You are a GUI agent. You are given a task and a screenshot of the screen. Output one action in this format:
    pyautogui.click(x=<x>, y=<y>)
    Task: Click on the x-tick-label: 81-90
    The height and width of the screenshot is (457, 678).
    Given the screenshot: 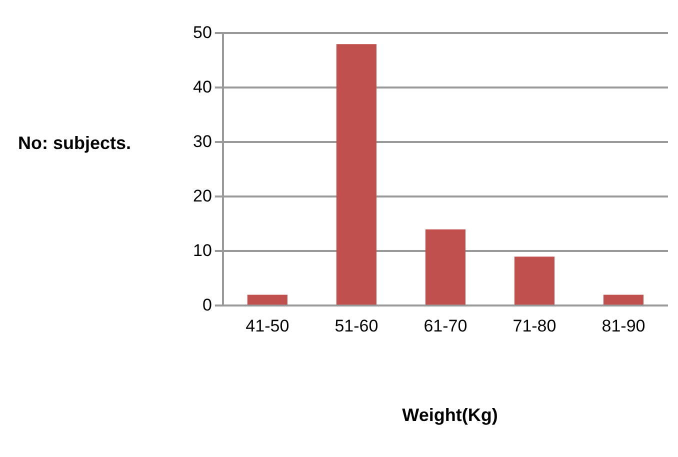 What is the action you would take?
    pyautogui.click(x=624, y=326)
    